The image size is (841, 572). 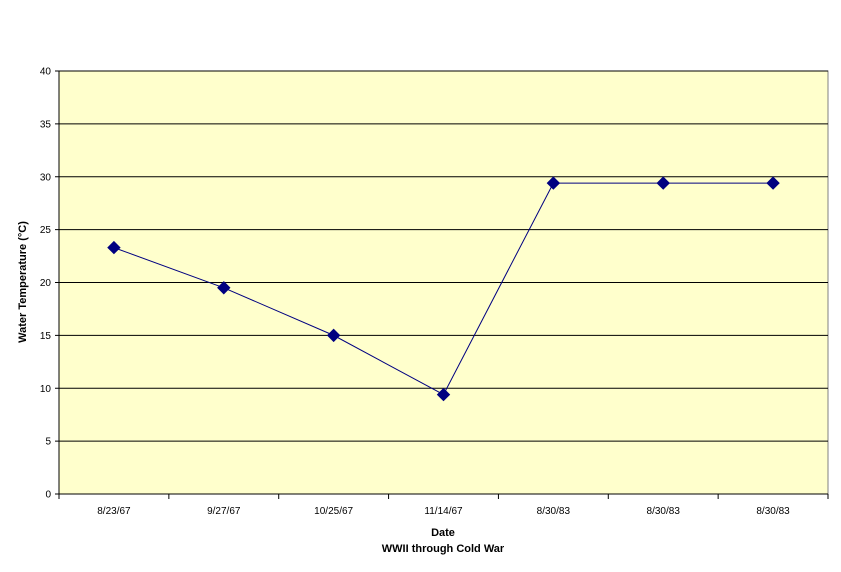 What do you see at coordinates (46, 336) in the screenshot?
I see `y-tick-label: 15` at bounding box center [46, 336].